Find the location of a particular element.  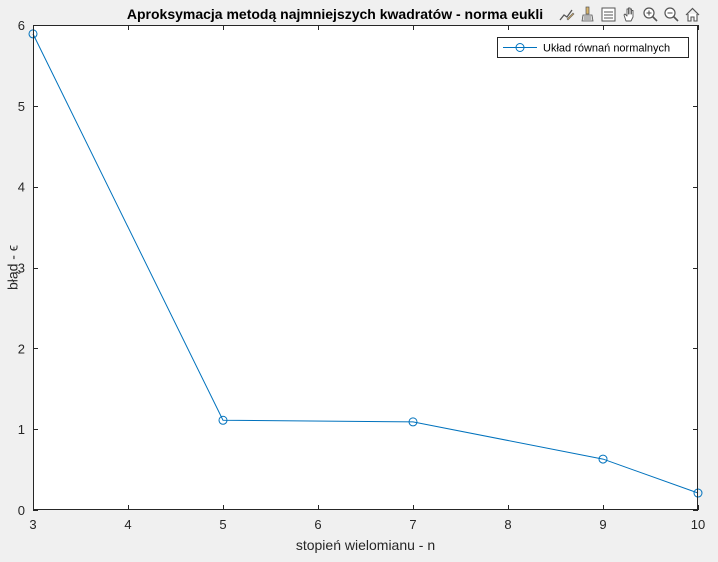

home-icon is located at coordinates (692, 14).